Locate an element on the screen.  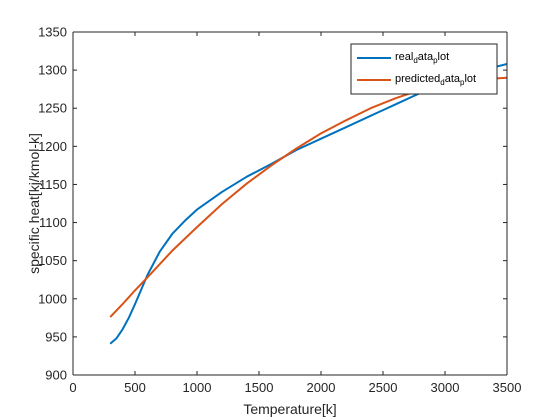
x-tick-label: 2000 is located at coordinates (321, 387).